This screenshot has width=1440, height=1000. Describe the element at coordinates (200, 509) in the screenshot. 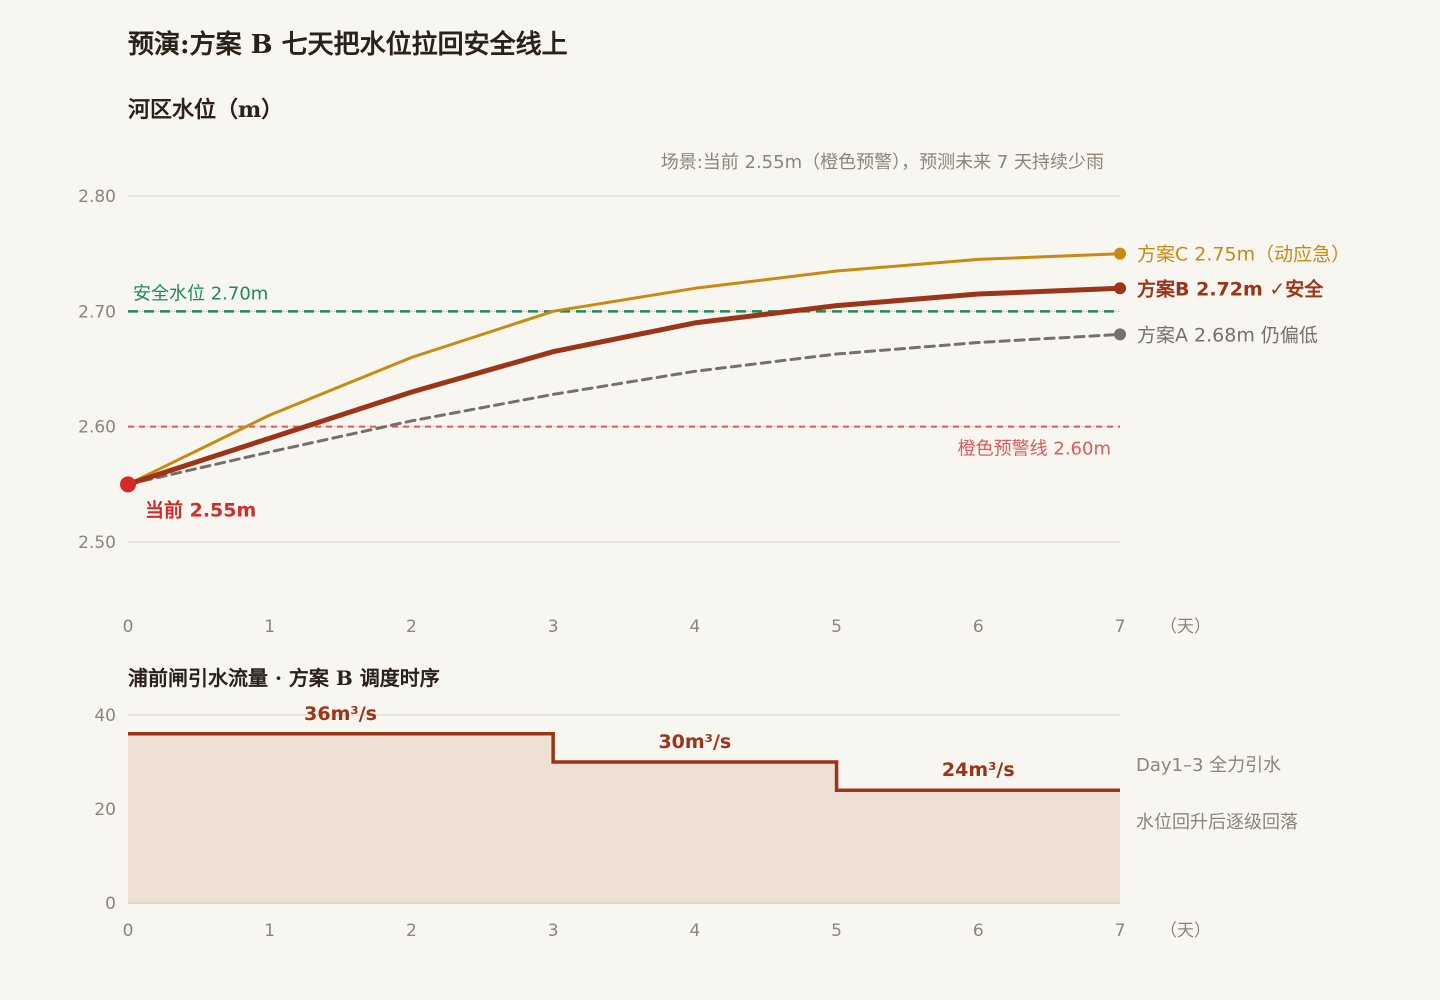

I see `current-point-label: 当前 2.55m` at that location.